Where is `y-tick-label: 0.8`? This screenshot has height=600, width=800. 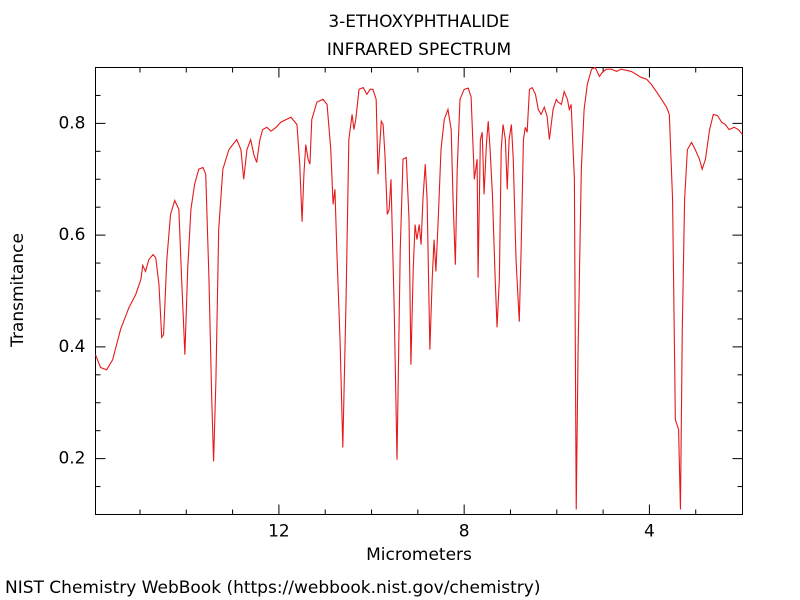 y-tick-label: 0.8 is located at coordinates (71, 123).